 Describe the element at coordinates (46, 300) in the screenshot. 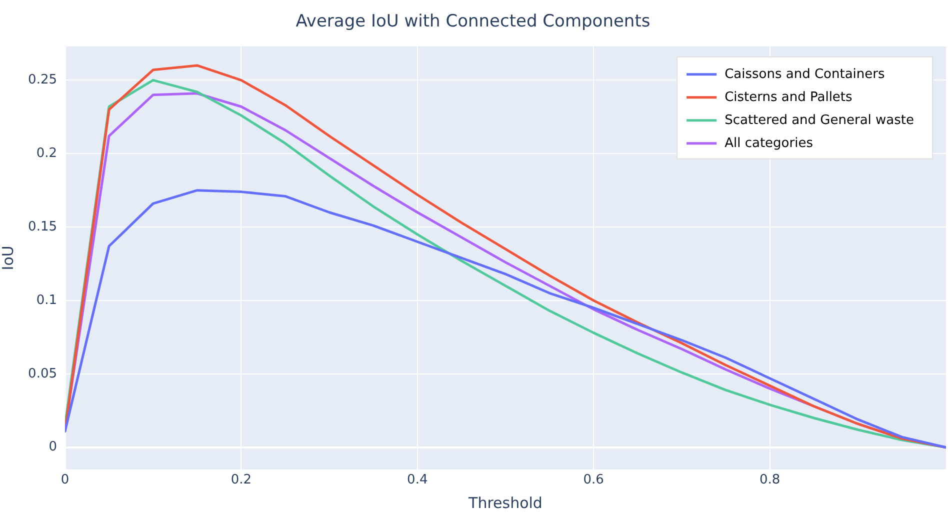

I see `y-tick-label: 0.1` at that location.